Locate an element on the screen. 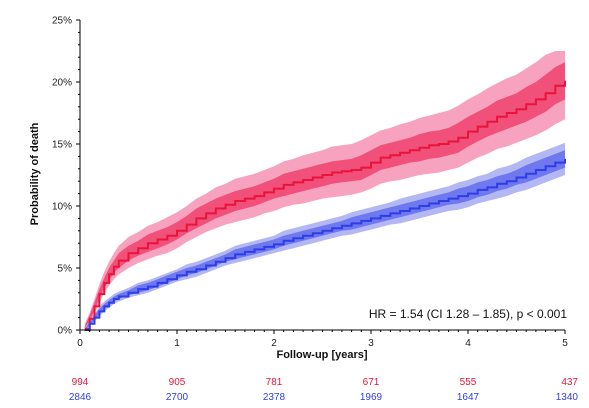 The image size is (589, 408). x-axis-title: Follow-up [years] is located at coordinates (321, 355).